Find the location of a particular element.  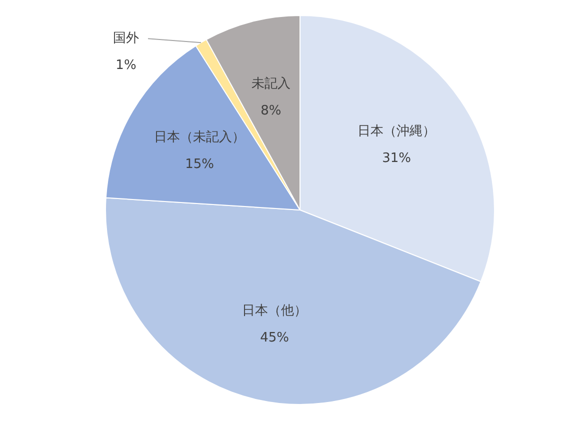

data-label: 15% is located at coordinates (199, 164).